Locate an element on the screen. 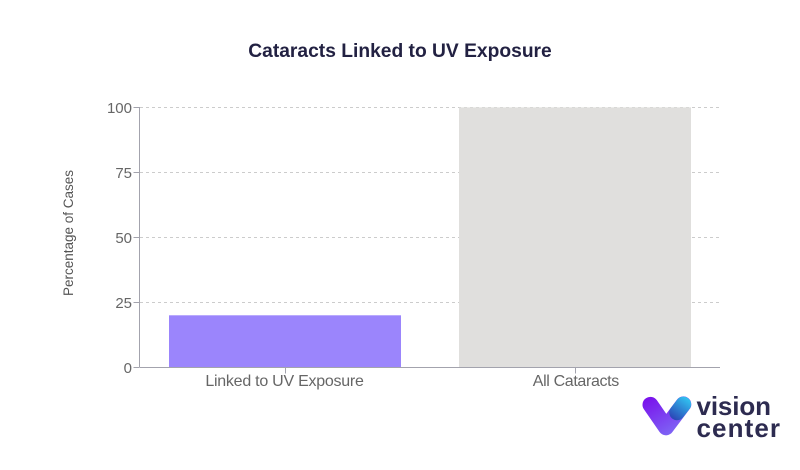 This screenshot has width=800, height=470. svg-text: 50 is located at coordinates (123, 238).